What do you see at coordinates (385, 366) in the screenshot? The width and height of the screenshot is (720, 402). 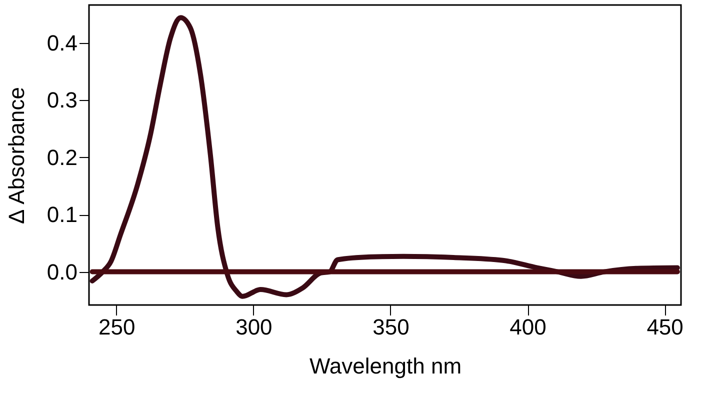 I see `x-axis-title: Wavelength nm` at bounding box center [385, 366].